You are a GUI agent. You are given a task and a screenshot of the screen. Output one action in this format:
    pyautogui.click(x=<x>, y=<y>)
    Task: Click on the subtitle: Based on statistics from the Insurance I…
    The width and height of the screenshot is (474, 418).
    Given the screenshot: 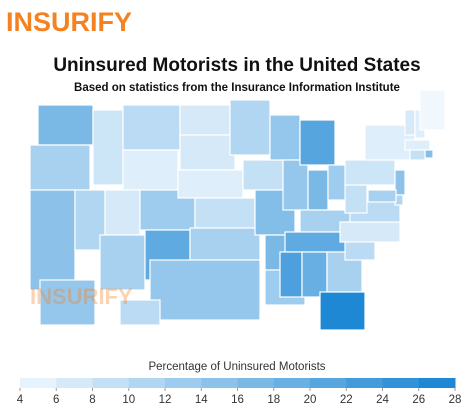 What is the action you would take?
    pyautogui.click(x=237, y=88)
    